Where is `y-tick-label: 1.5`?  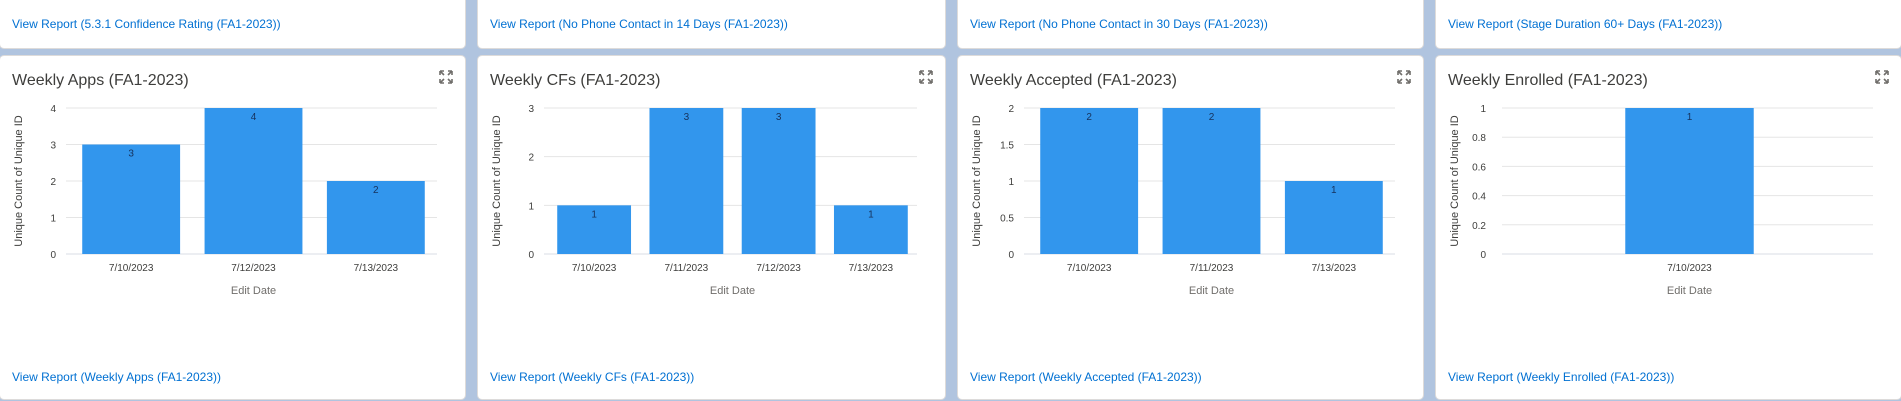 y-tick-label: 1.5 is located at coordinates (1007, 146).